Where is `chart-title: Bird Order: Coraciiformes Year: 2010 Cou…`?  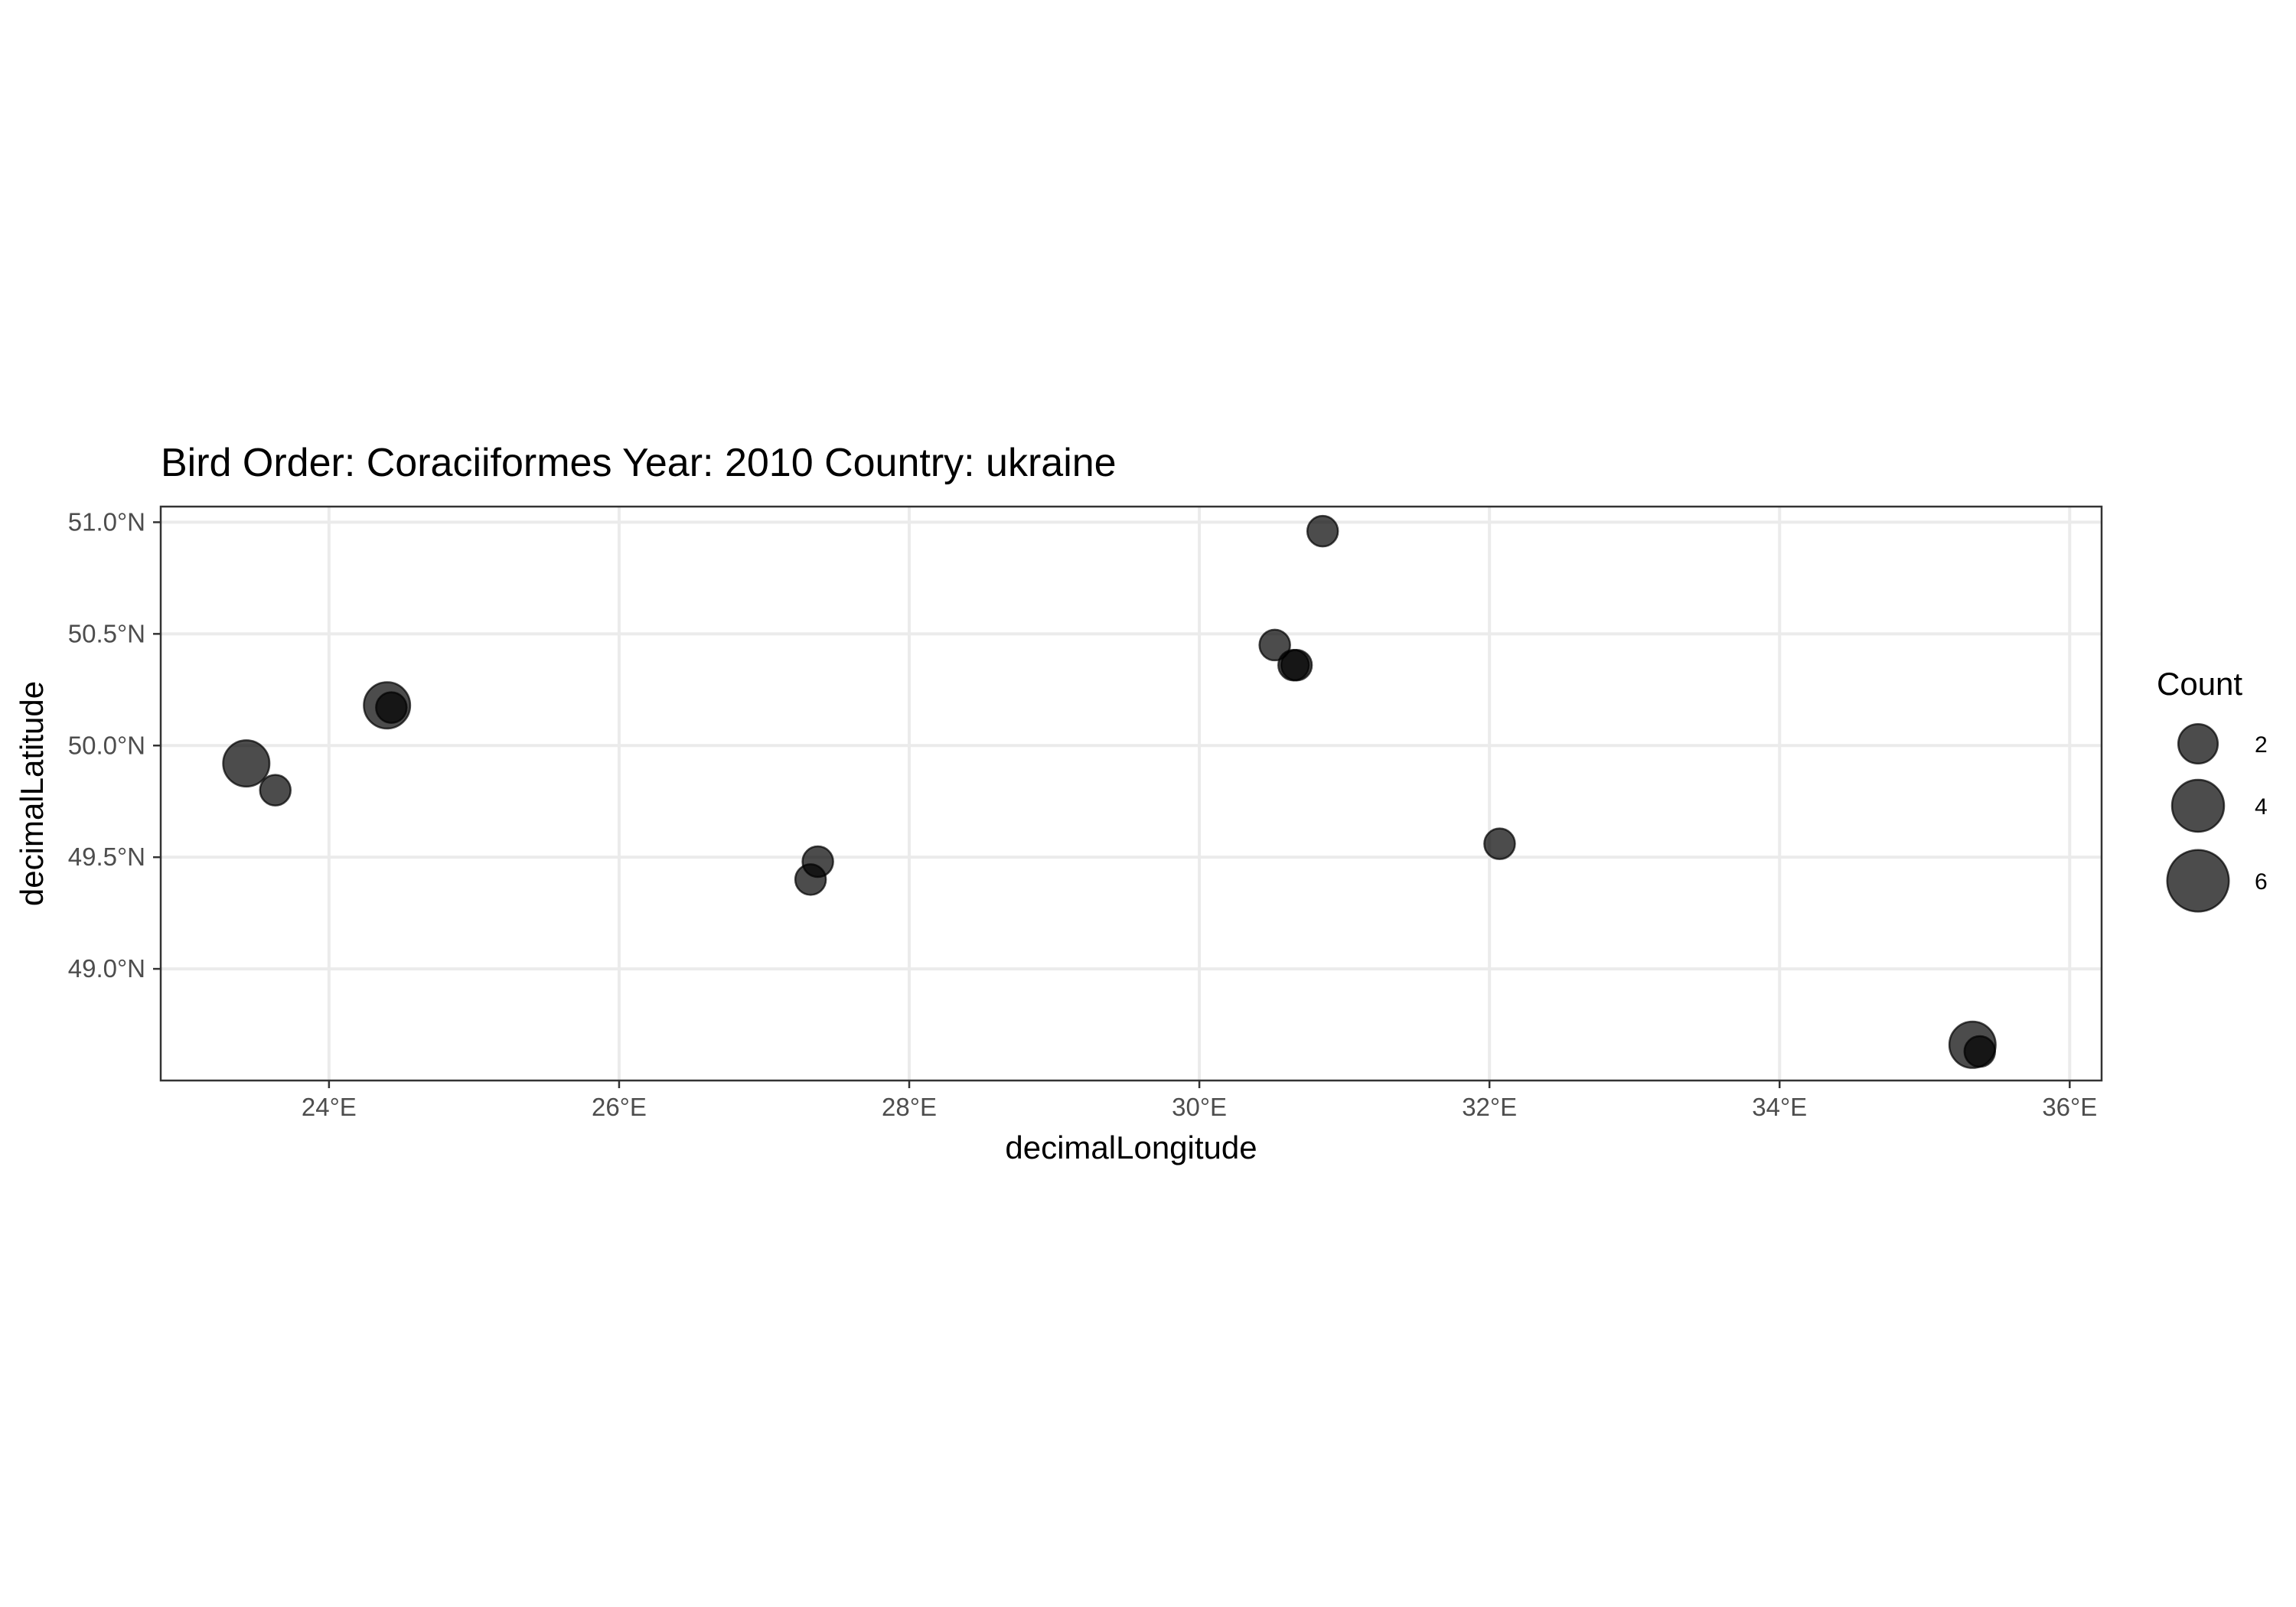 chart-title: Bird Order: Coraciiformes Year: 2010 Cou… is located at coordinates (639, 463).